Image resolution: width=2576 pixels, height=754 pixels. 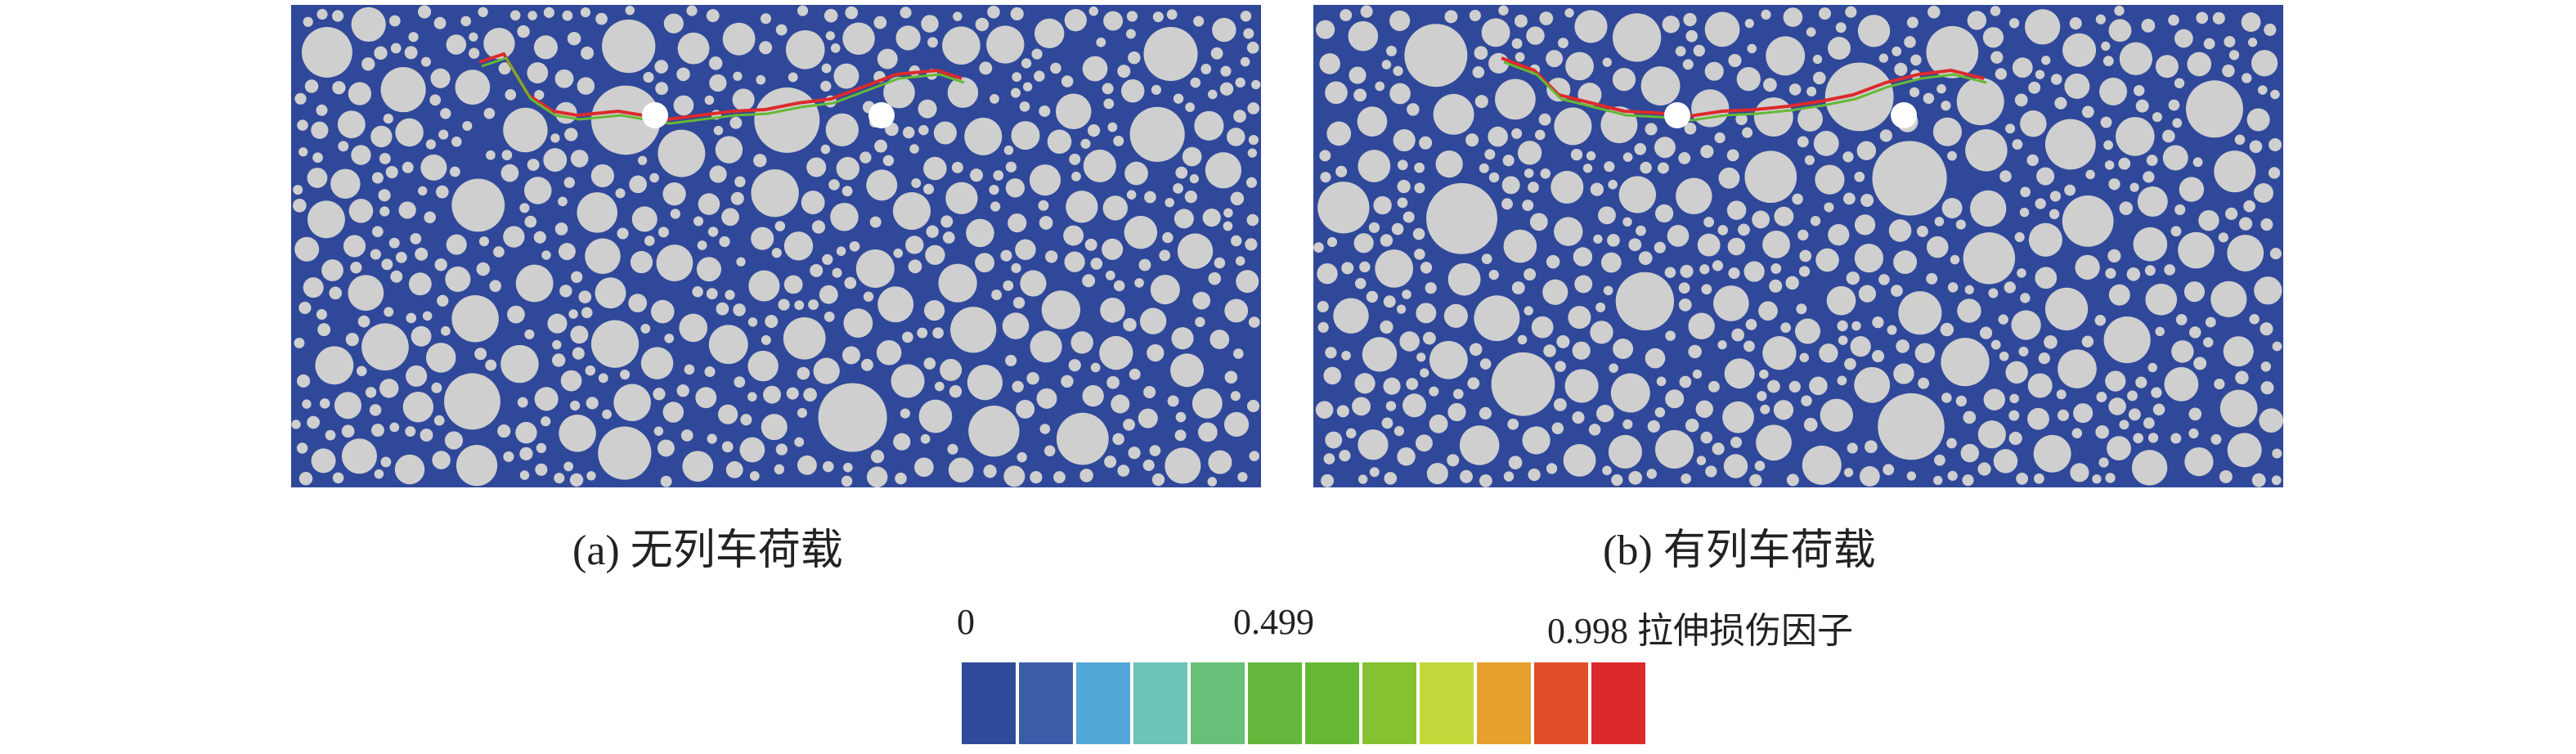 I want to click on legend-max-group: 0.998 拉伸损伤因子, so click(x=1700, y=627).